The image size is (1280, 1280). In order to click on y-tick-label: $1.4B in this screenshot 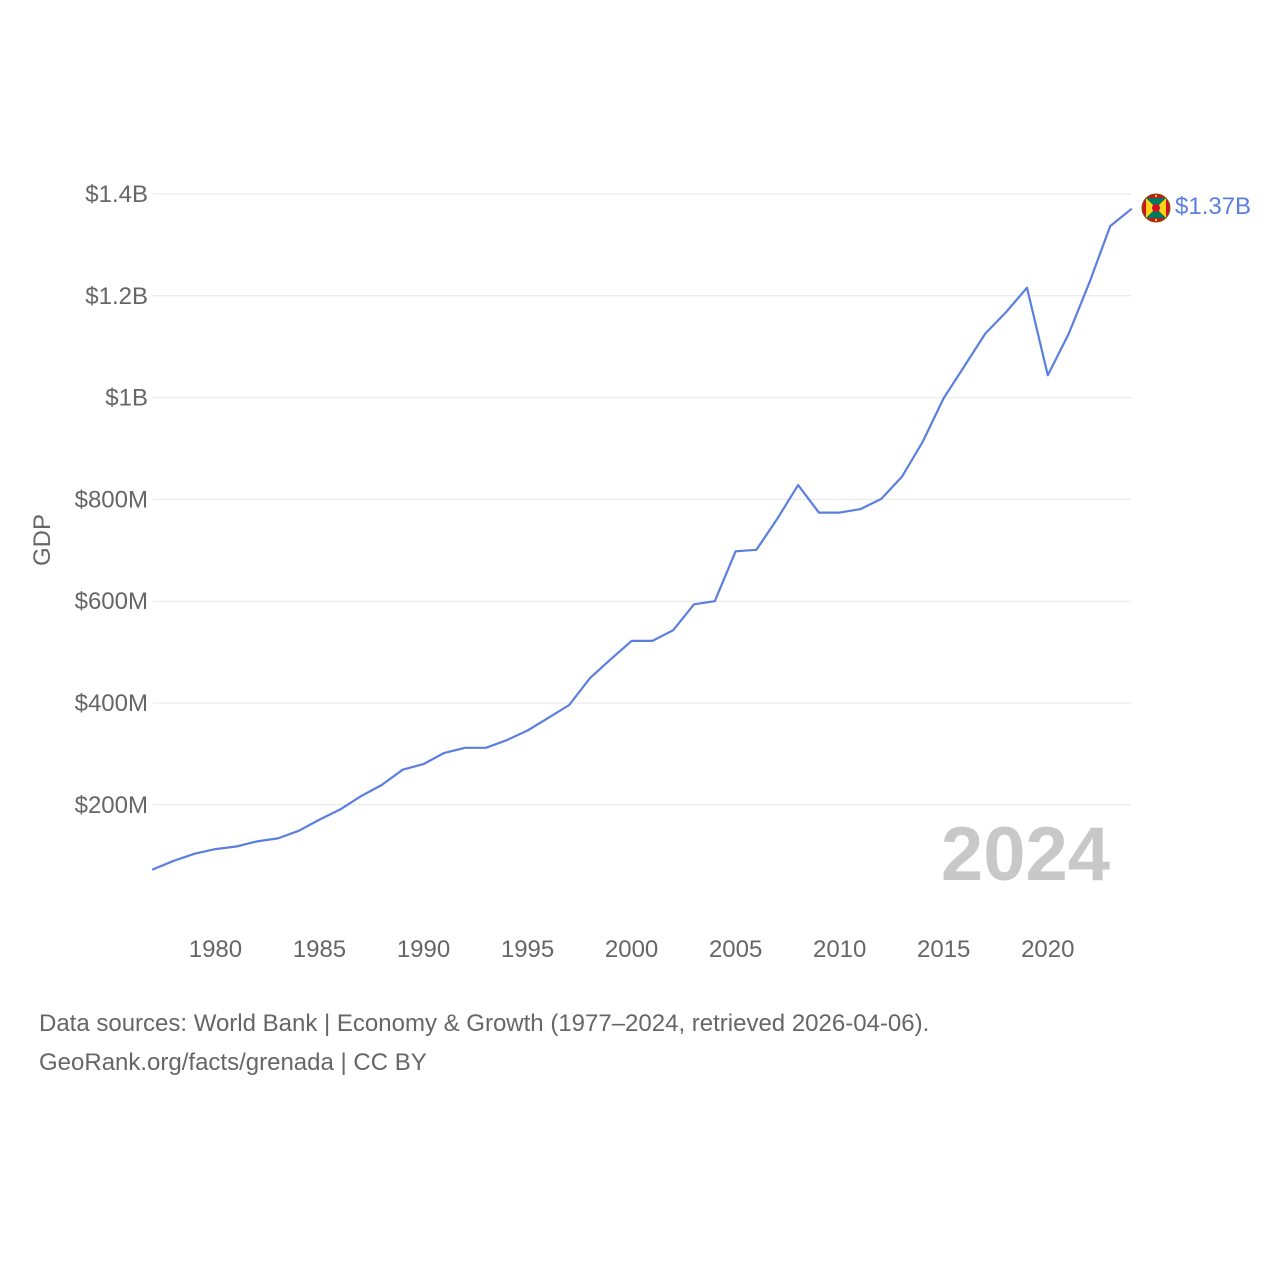, I will do `click(116, 194)`.